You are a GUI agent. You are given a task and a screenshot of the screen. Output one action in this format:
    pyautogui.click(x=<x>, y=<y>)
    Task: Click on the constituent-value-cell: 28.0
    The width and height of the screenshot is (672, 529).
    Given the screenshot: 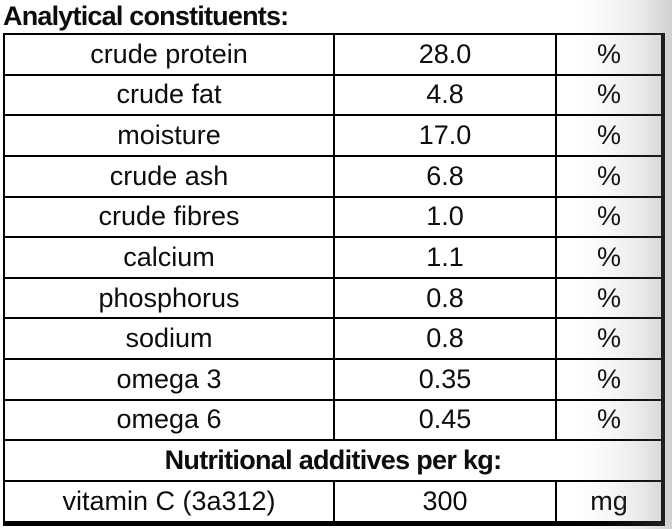 What is the action you would take?
    pyautogui.click(x=445, y=54)
    